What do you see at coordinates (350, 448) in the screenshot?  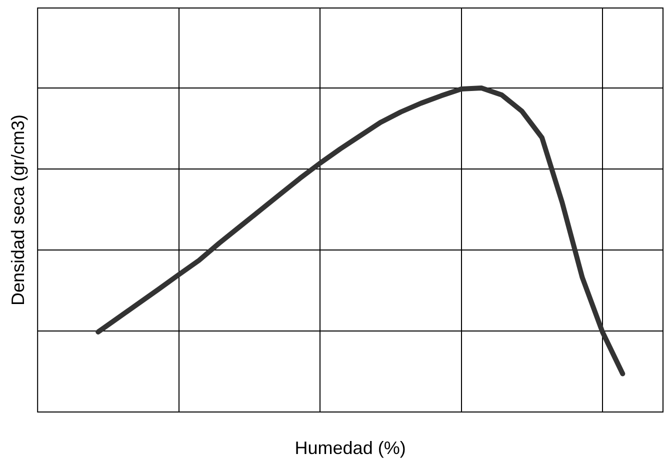 I see `x-axis-title: Humedad (%)` at bounding box center [350, 448].